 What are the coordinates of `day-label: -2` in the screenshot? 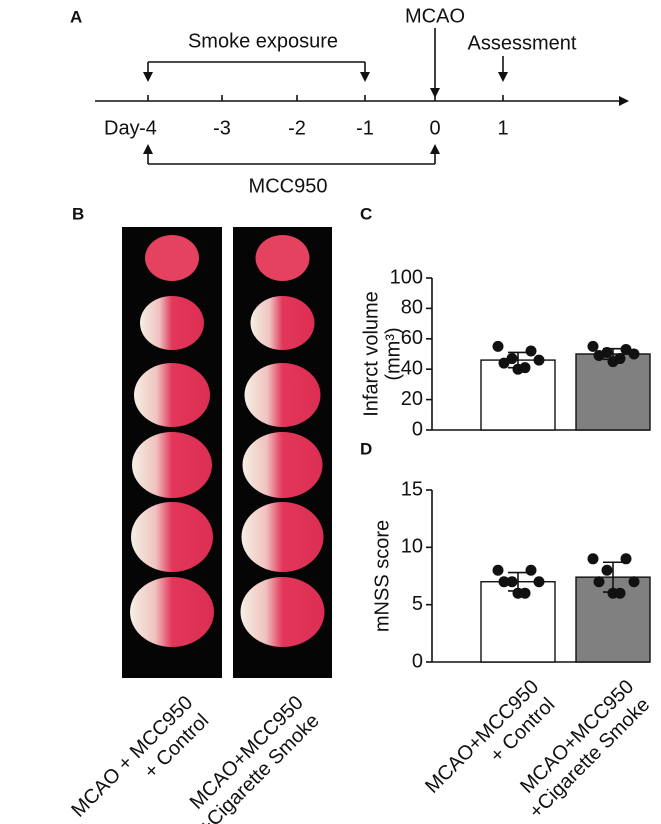 It's located at (297, 128).